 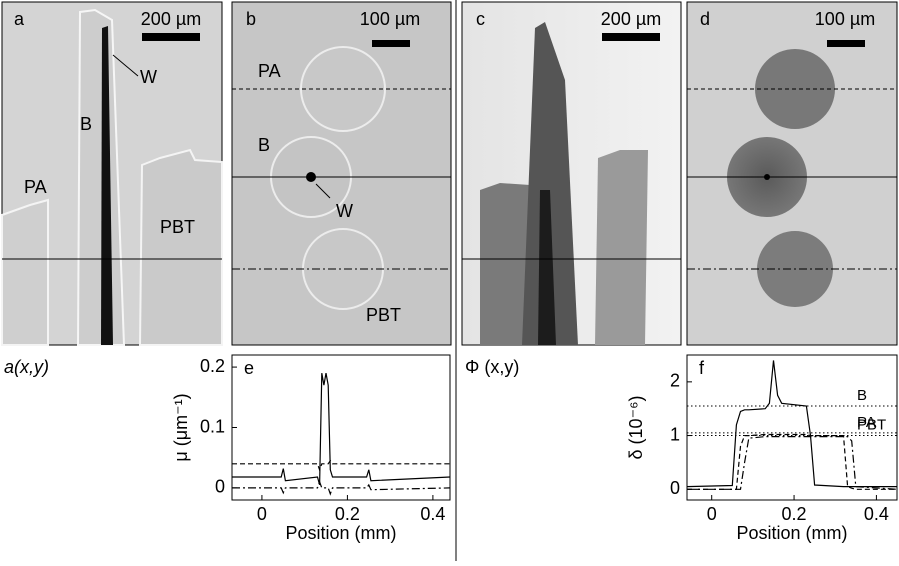 What do you see at coordinates (181, 427) in the screenshot?
I see `y-axis-label: μ (μm⁻¹)` at bounding box center [181, 427].